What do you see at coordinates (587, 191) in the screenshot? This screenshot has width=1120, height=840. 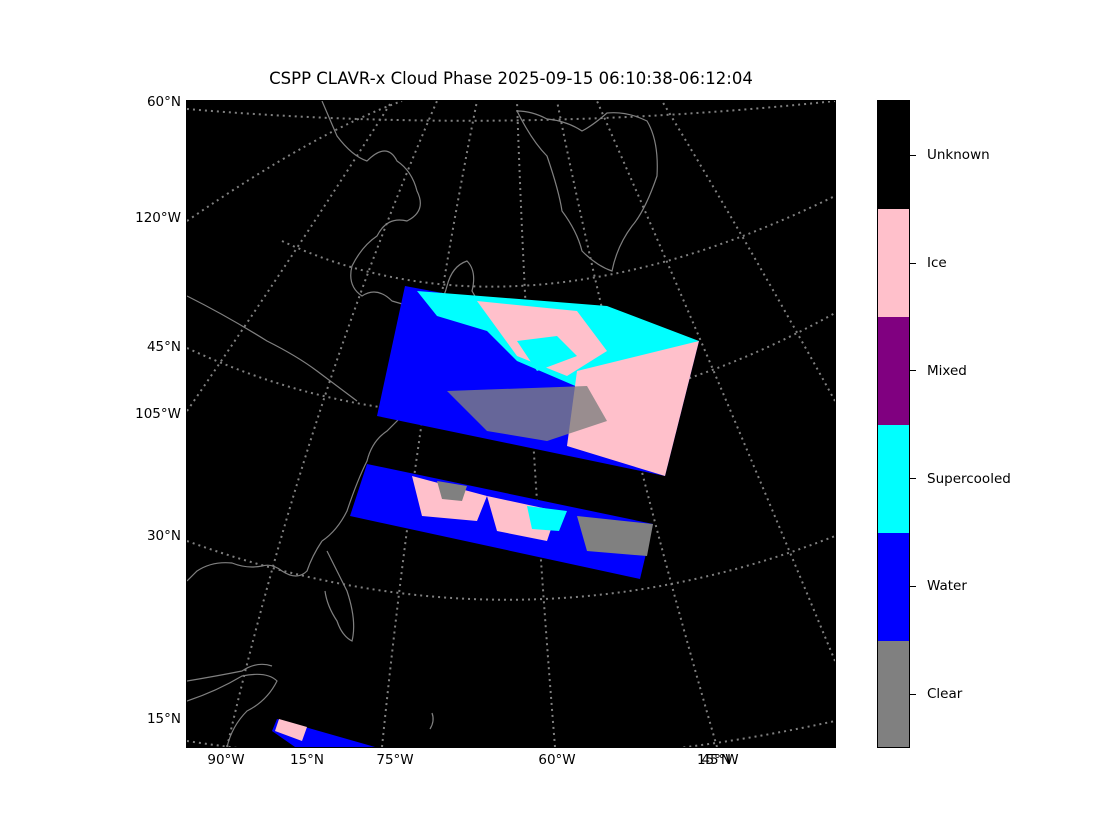 I see `coast-greenland` at bounding box center [587, 191].